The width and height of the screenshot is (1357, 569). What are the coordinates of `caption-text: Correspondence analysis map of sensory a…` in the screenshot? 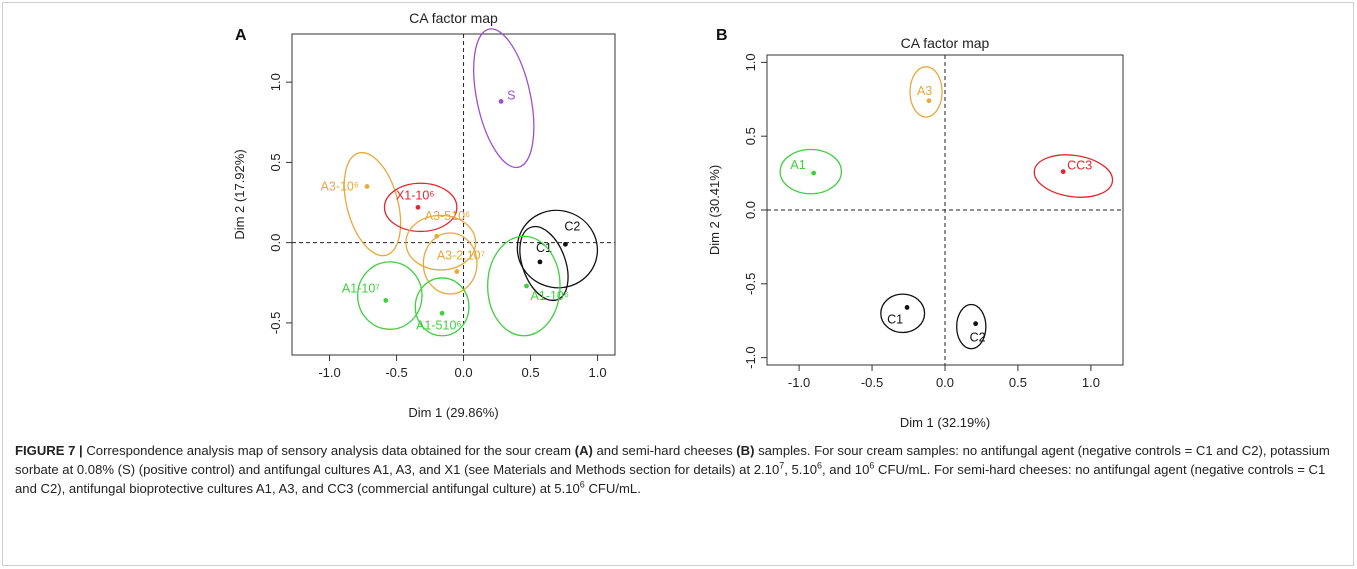 It's located at (328, 450).